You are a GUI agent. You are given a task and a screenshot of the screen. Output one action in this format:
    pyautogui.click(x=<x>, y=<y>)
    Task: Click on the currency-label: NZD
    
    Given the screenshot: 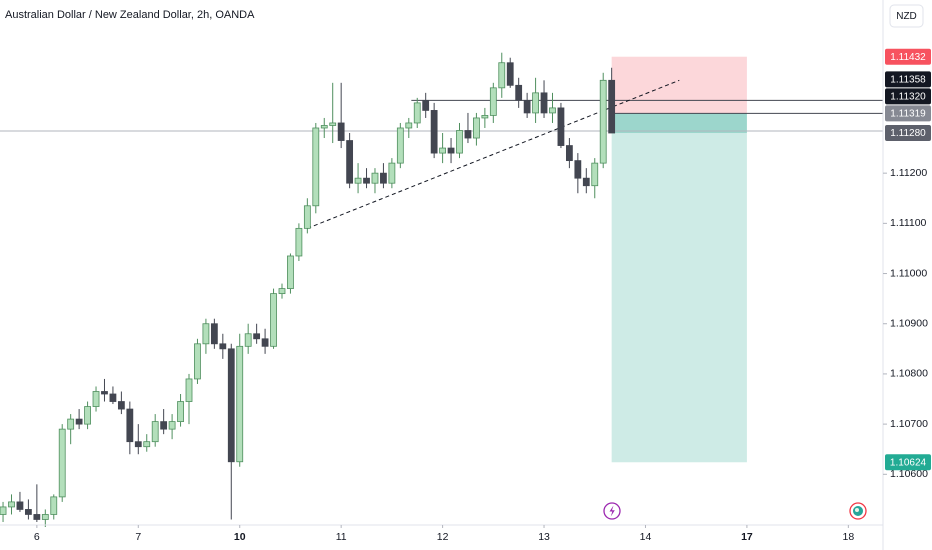 What is the action you would take?
    pyautogui.click(x=906, y=16)
    